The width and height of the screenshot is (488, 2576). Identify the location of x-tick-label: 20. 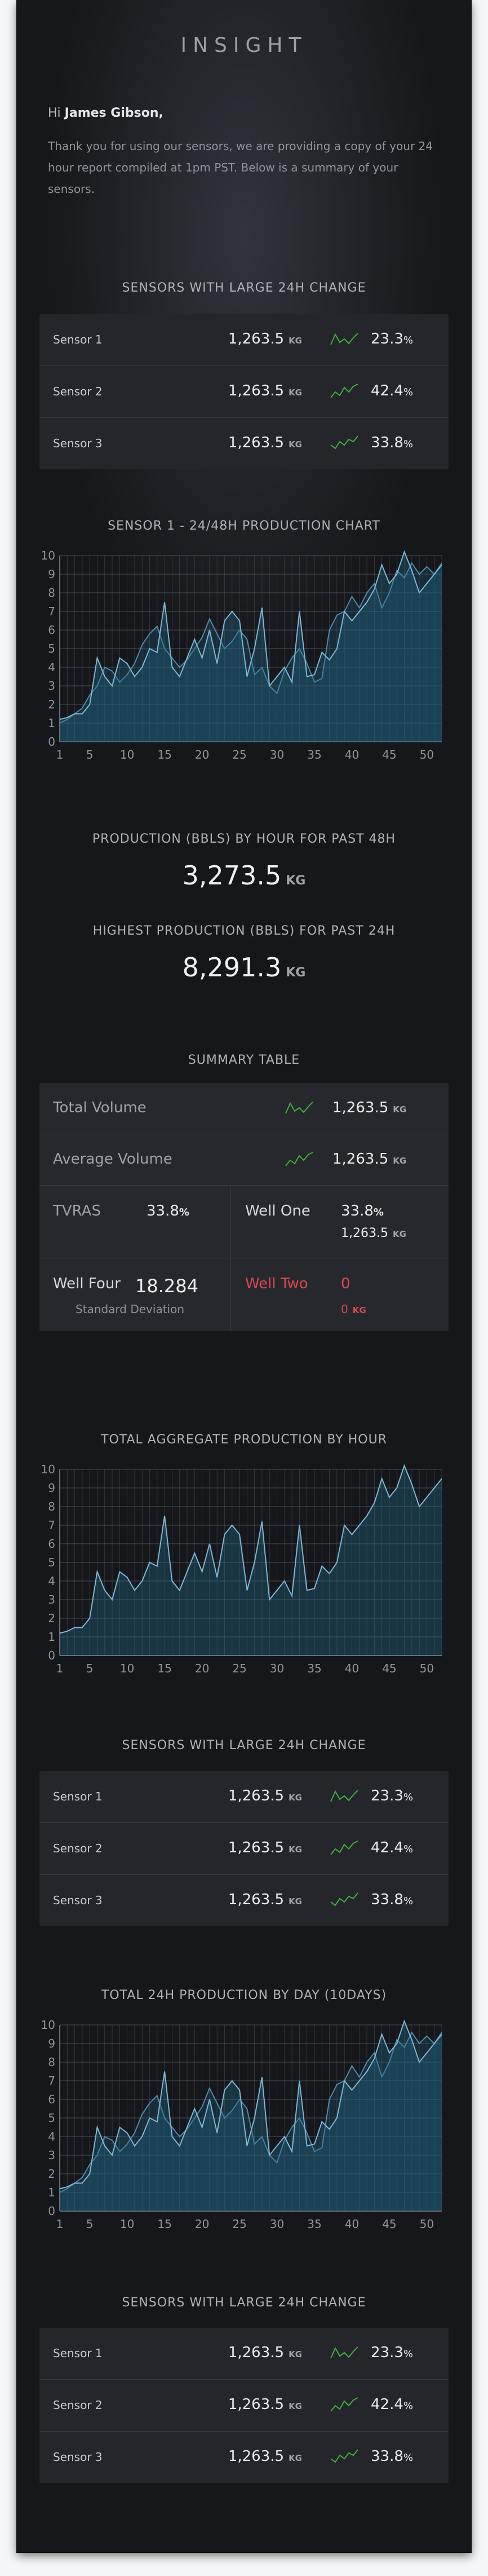
(202, 1669).